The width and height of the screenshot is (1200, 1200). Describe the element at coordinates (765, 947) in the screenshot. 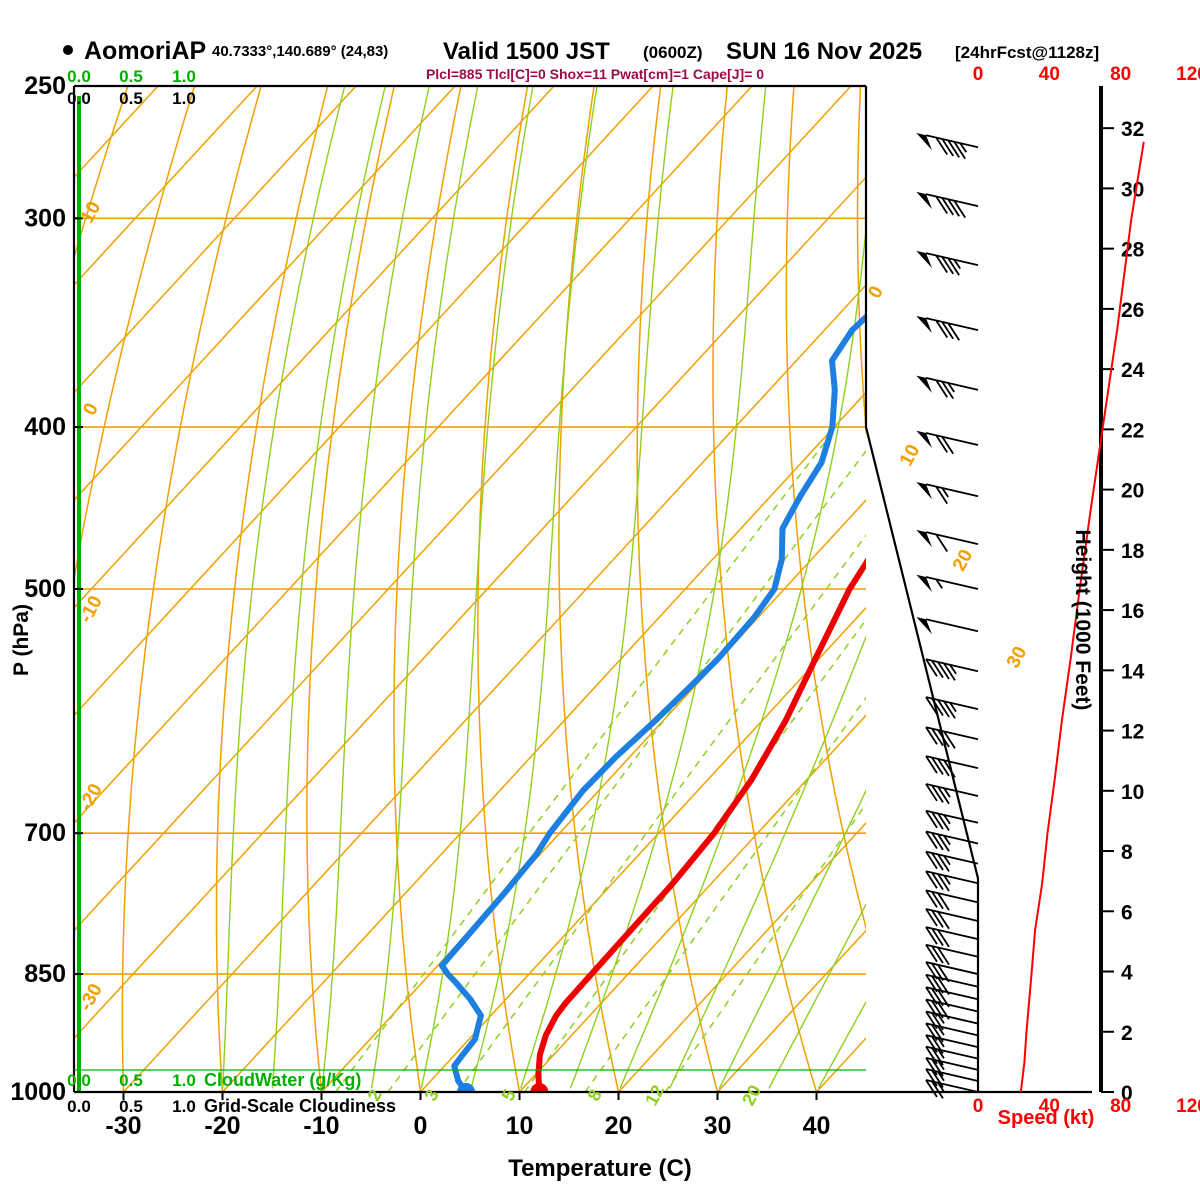

I see `mixing-ratio-line` at that location.